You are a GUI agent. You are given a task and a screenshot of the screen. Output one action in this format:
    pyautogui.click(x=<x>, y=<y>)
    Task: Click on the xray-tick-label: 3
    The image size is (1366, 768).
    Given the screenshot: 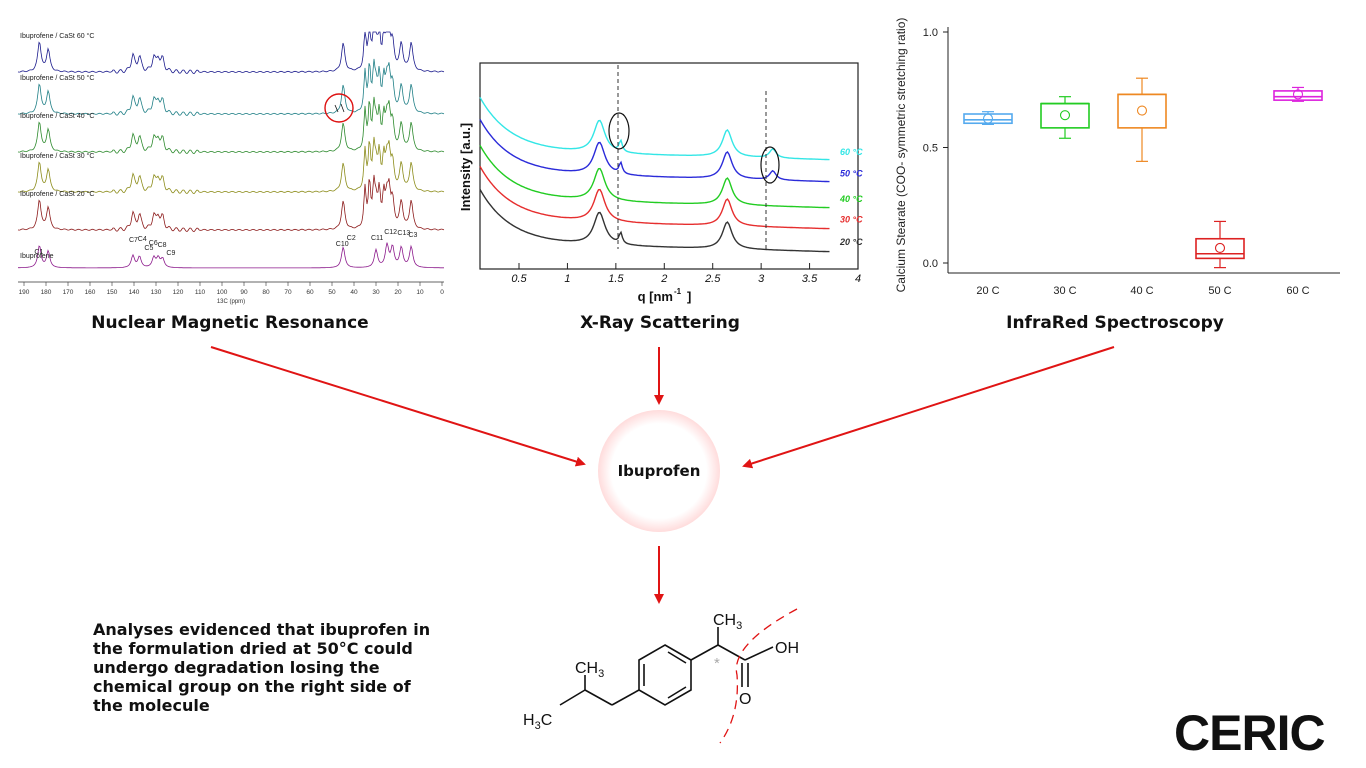 What is the action you would take?
    pyautogui.click(x=761, y=279)
    